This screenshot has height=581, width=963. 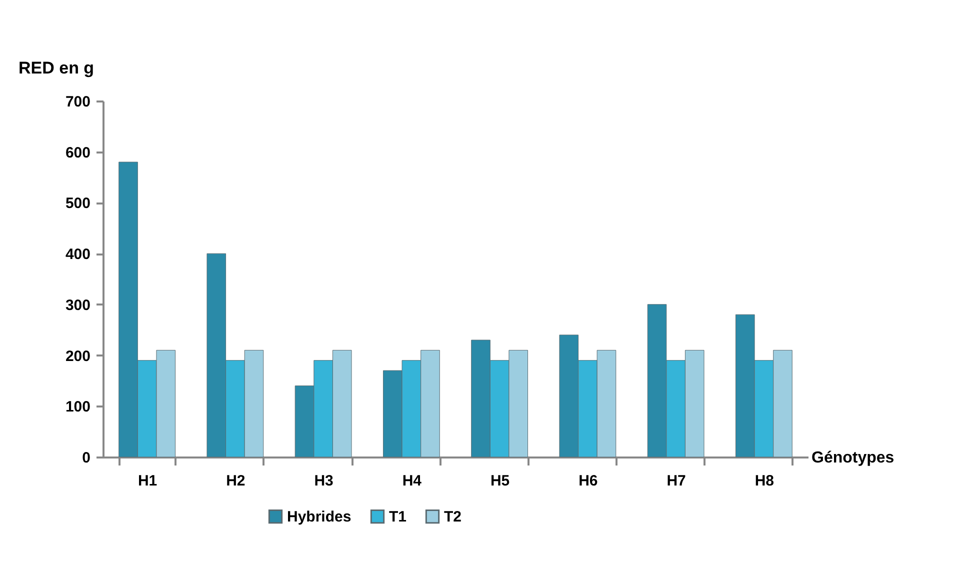 I want to click on x-tick-label: H6, so click(x=588, y=481).